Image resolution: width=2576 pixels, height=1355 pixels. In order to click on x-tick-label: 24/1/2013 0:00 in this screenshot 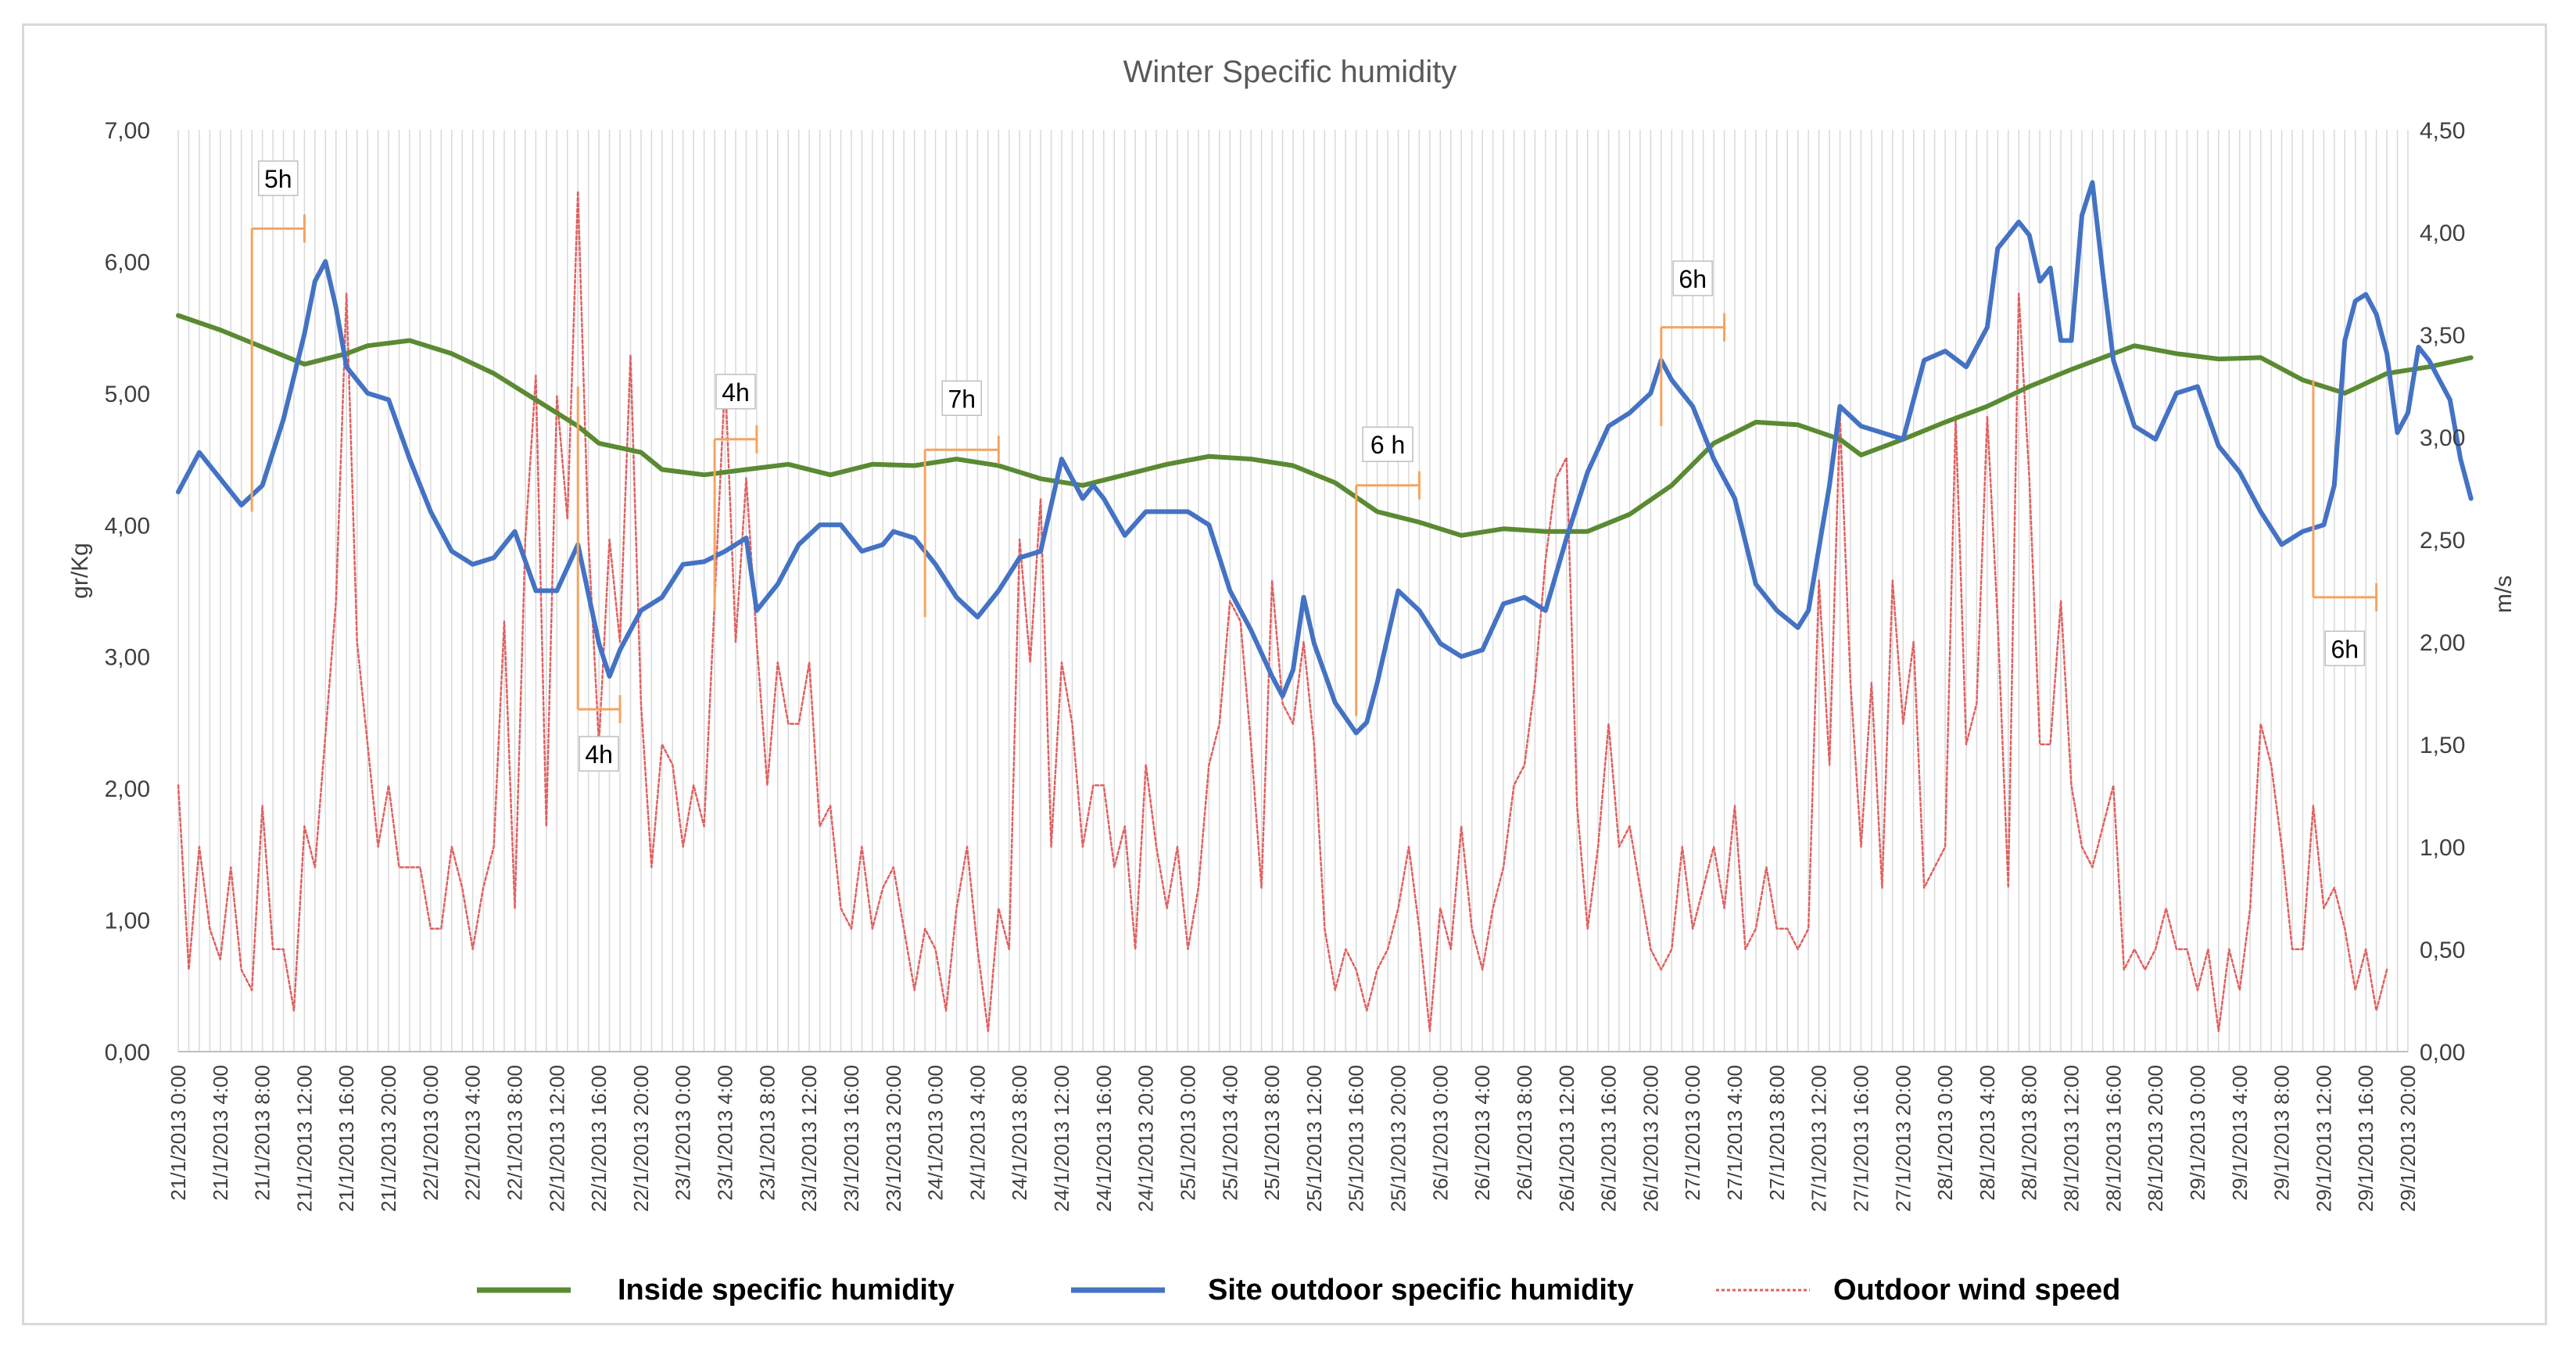, I will do `click(936, 1133)`.